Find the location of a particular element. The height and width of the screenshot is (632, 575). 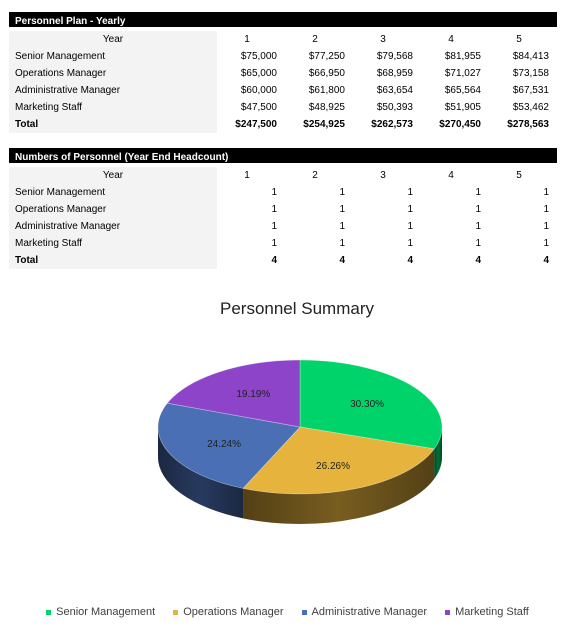

cell: $47,500 is located at coordinates (258, 107).